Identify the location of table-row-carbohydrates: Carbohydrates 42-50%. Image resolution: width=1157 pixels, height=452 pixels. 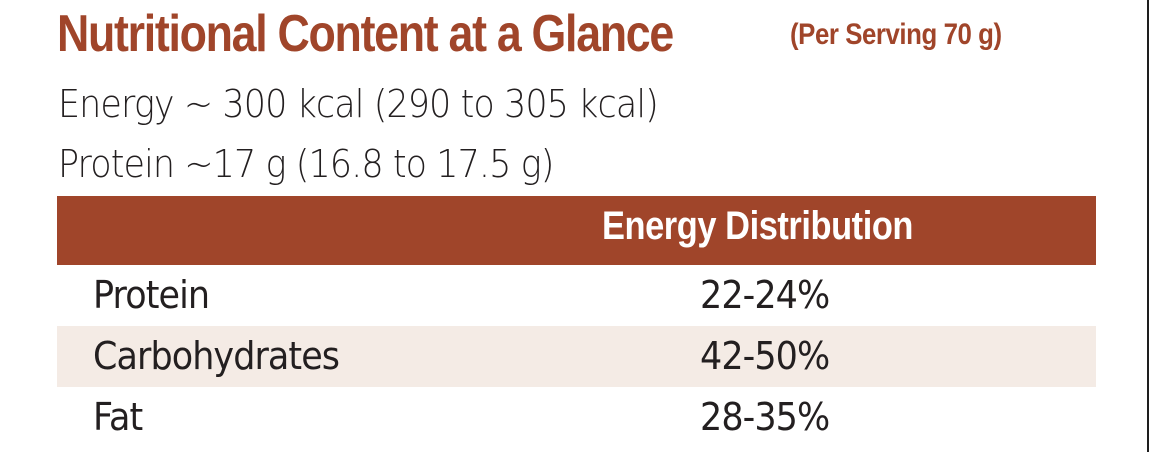
(576, 356).